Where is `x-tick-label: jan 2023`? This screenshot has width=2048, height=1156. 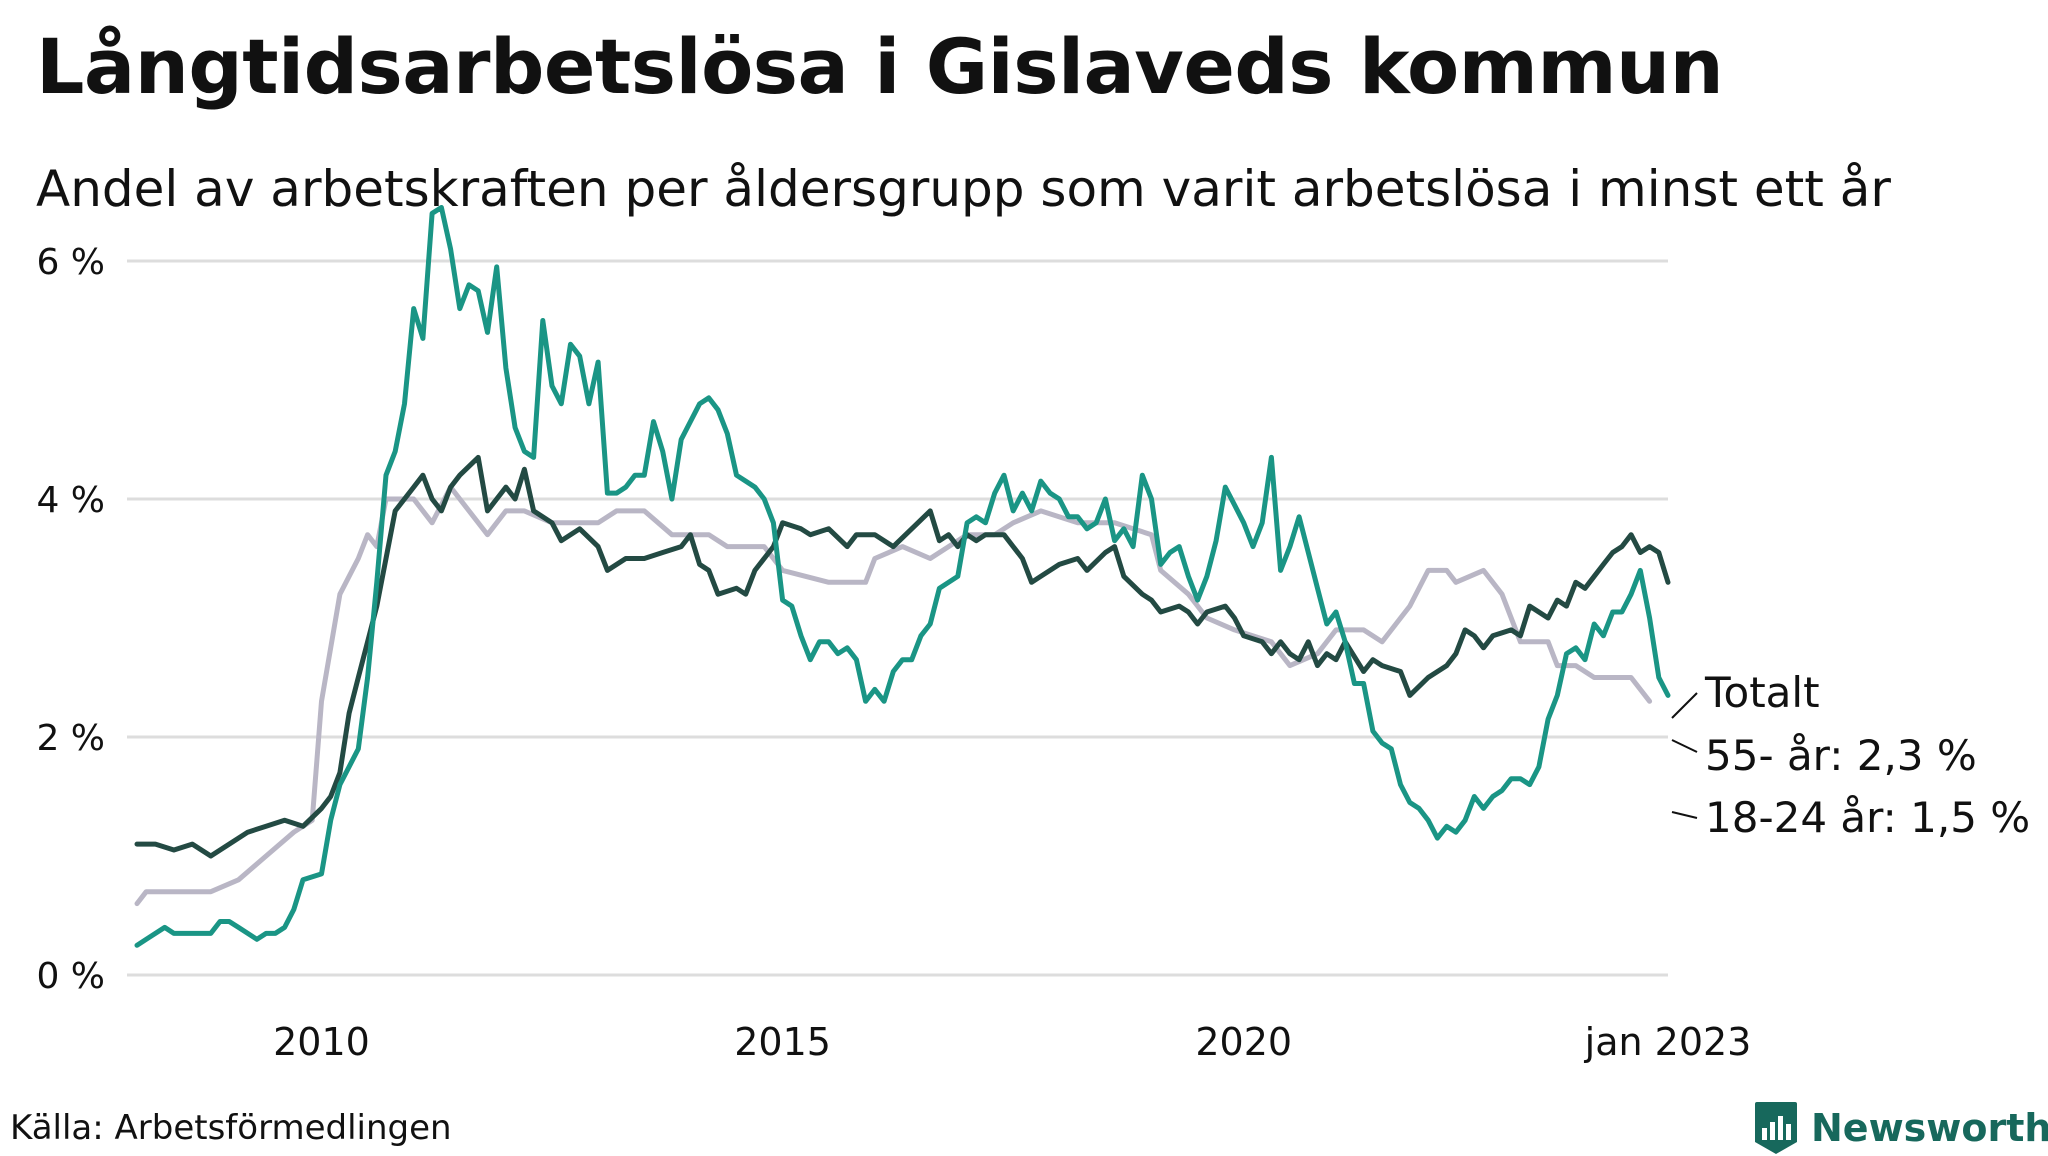
x-tick-label: jan 2023 is located at coordinates (1668, 1042).